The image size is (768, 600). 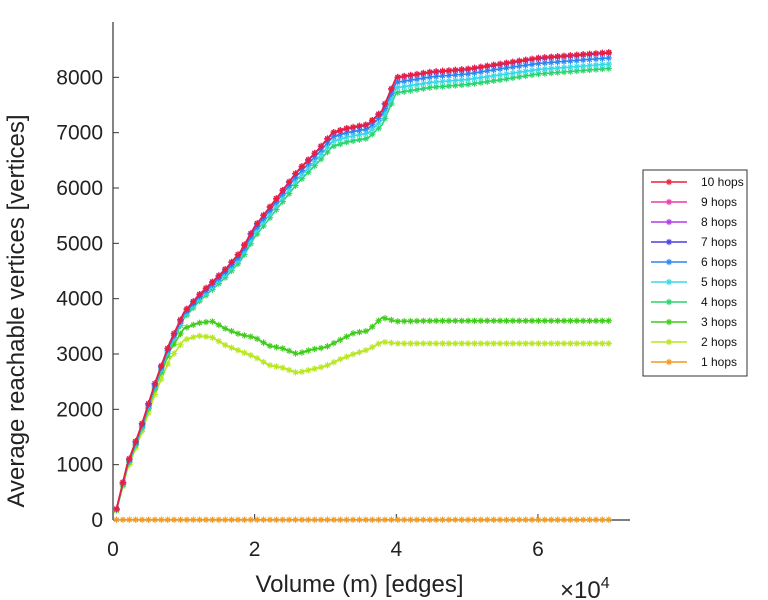 I want to click on legend-item: 6 hops, so click(x=694, y=262).